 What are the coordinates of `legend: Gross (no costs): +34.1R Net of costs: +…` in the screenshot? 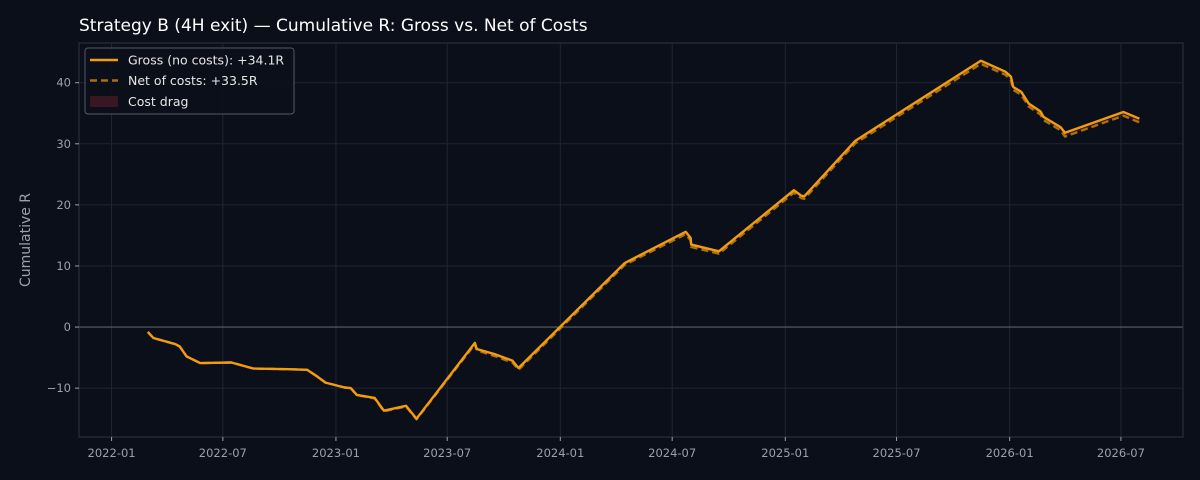 It's located at (189, 81).